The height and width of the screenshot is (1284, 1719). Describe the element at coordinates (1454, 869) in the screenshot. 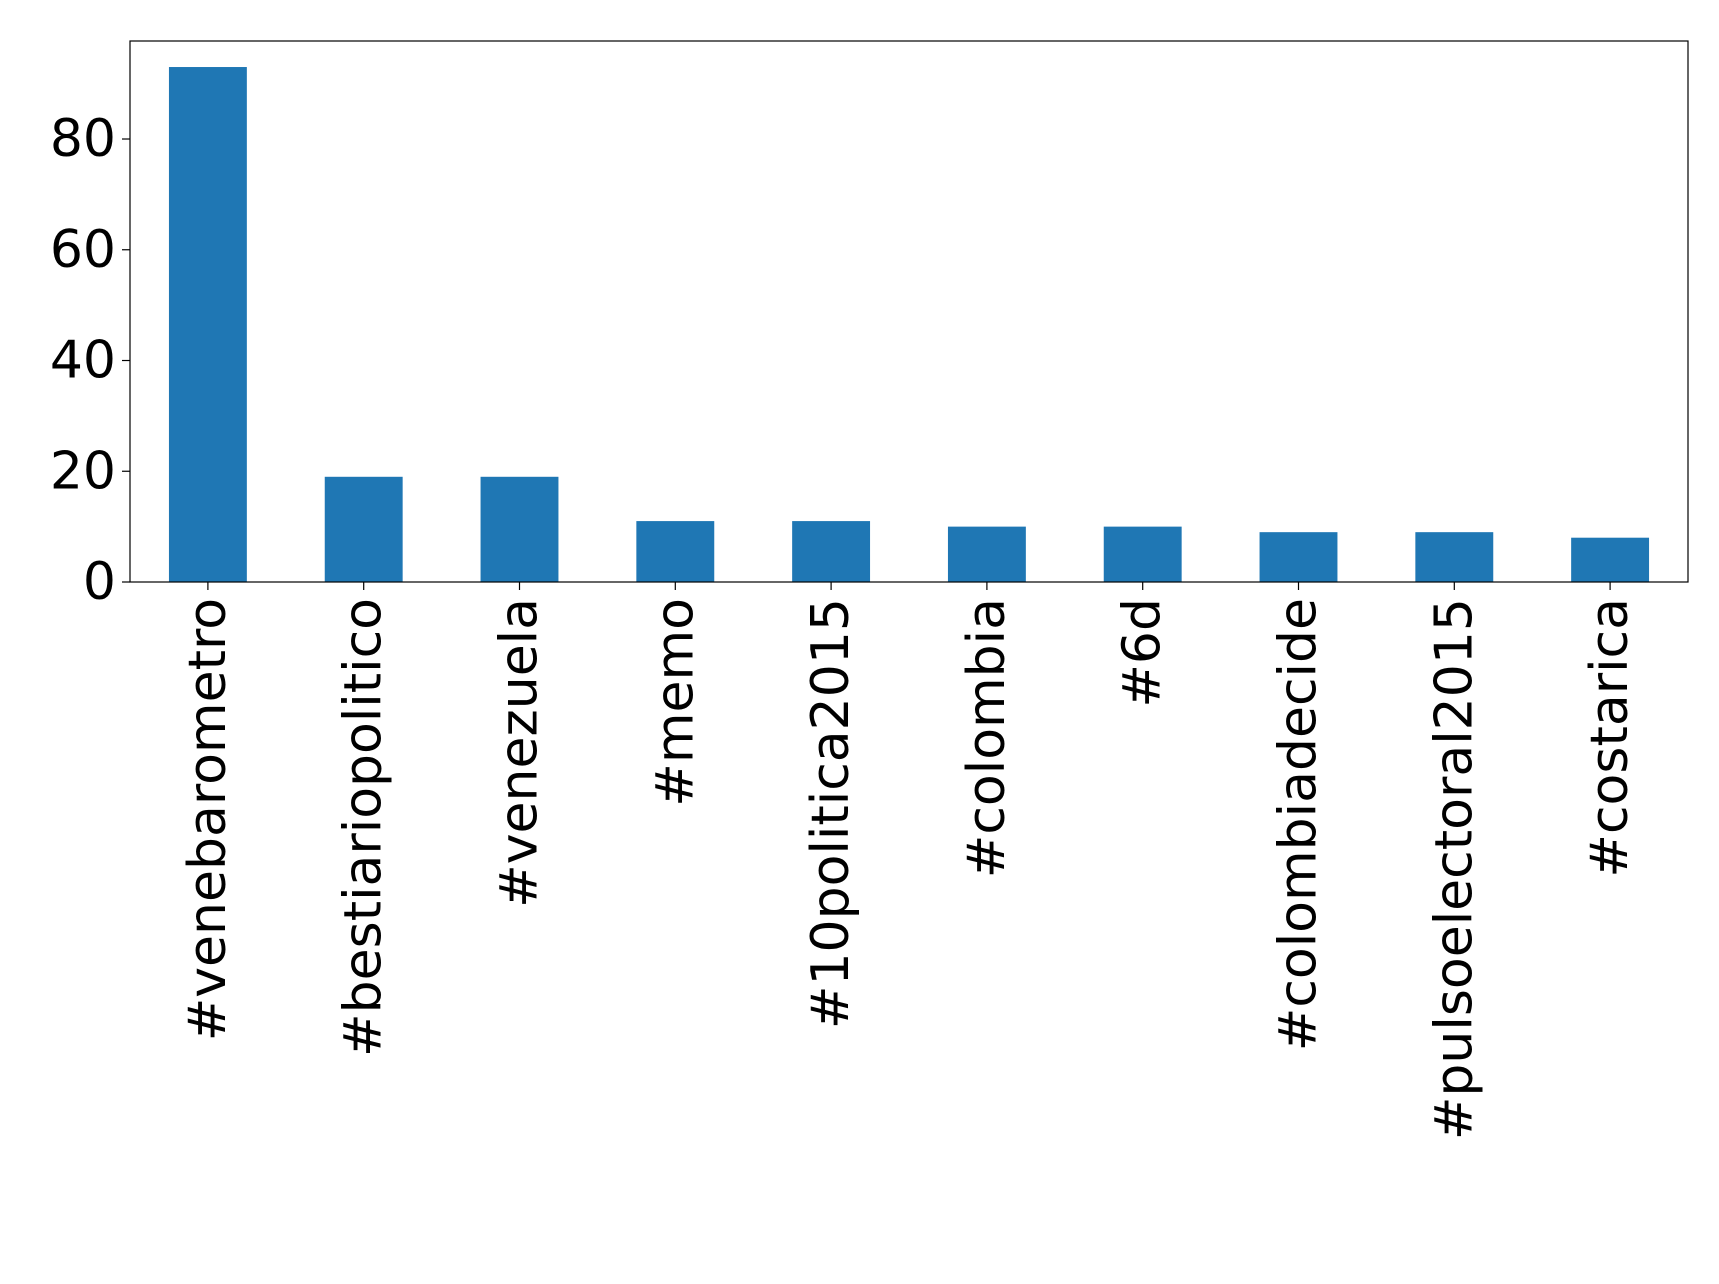

I see `x-tick-label: #pulsoelectoral2015` at that location.